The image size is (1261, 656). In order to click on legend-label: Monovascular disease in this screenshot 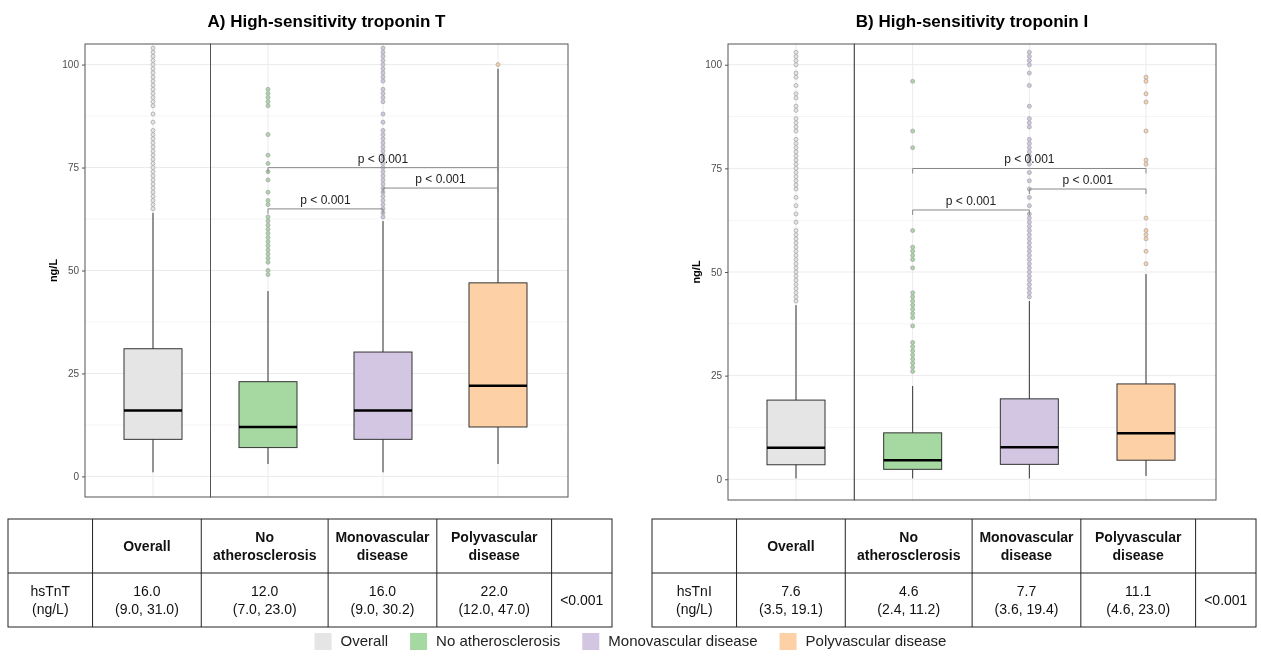, I will do `click(683, 640)`.